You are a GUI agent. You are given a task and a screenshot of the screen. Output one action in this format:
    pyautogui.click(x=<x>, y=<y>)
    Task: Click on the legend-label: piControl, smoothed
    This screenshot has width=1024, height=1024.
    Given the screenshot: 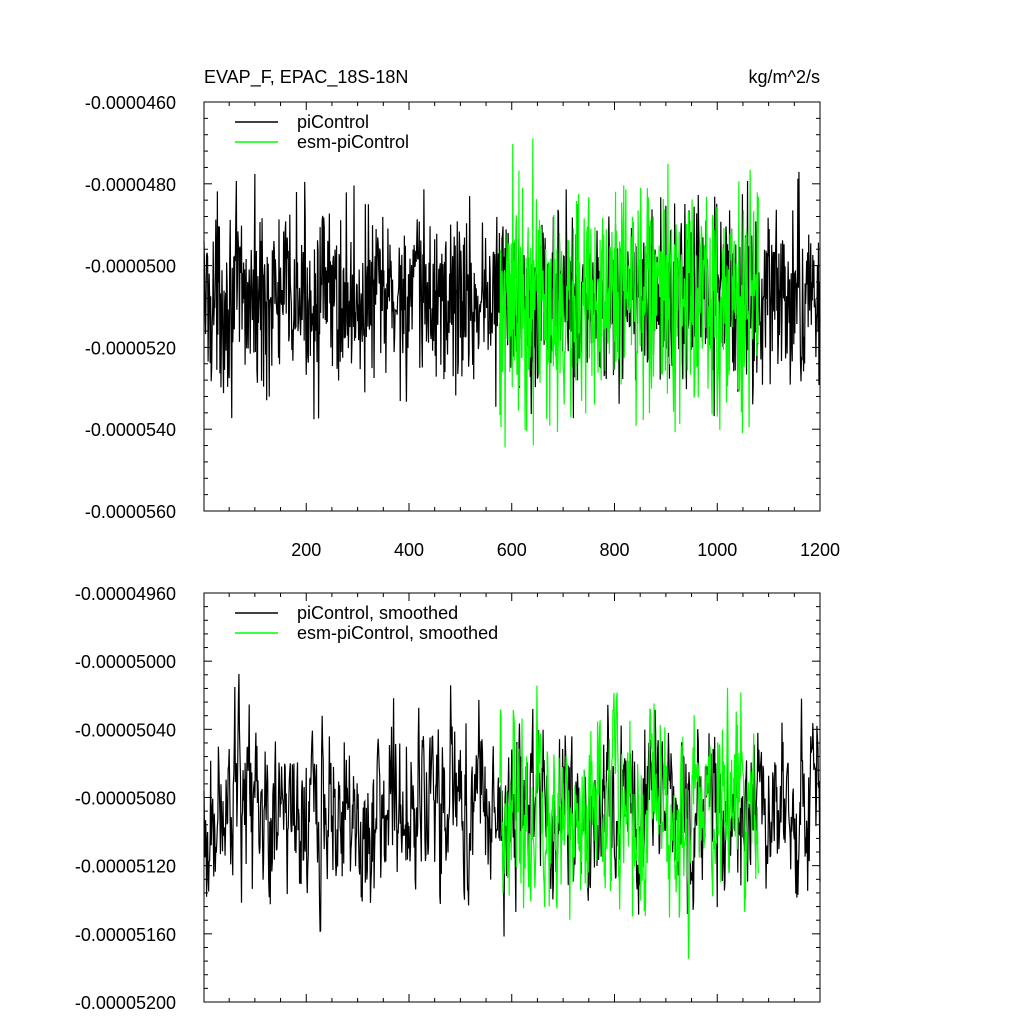 What is the action you would take?
    pyautogui.click(x=377, y=613)
    